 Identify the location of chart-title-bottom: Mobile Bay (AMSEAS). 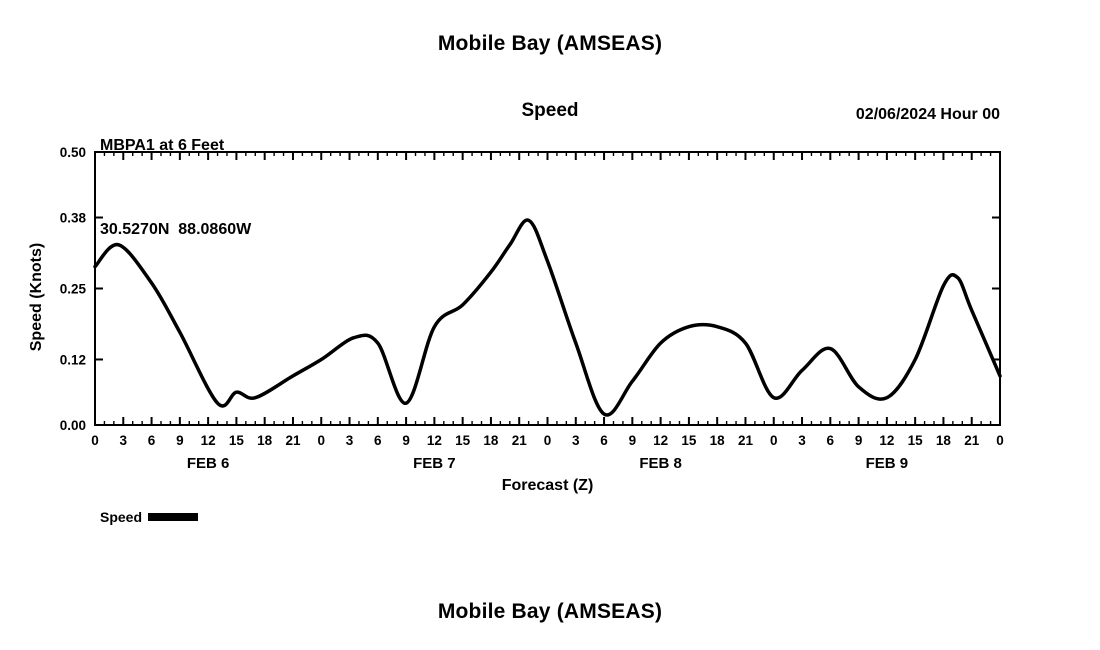
(550, 611).